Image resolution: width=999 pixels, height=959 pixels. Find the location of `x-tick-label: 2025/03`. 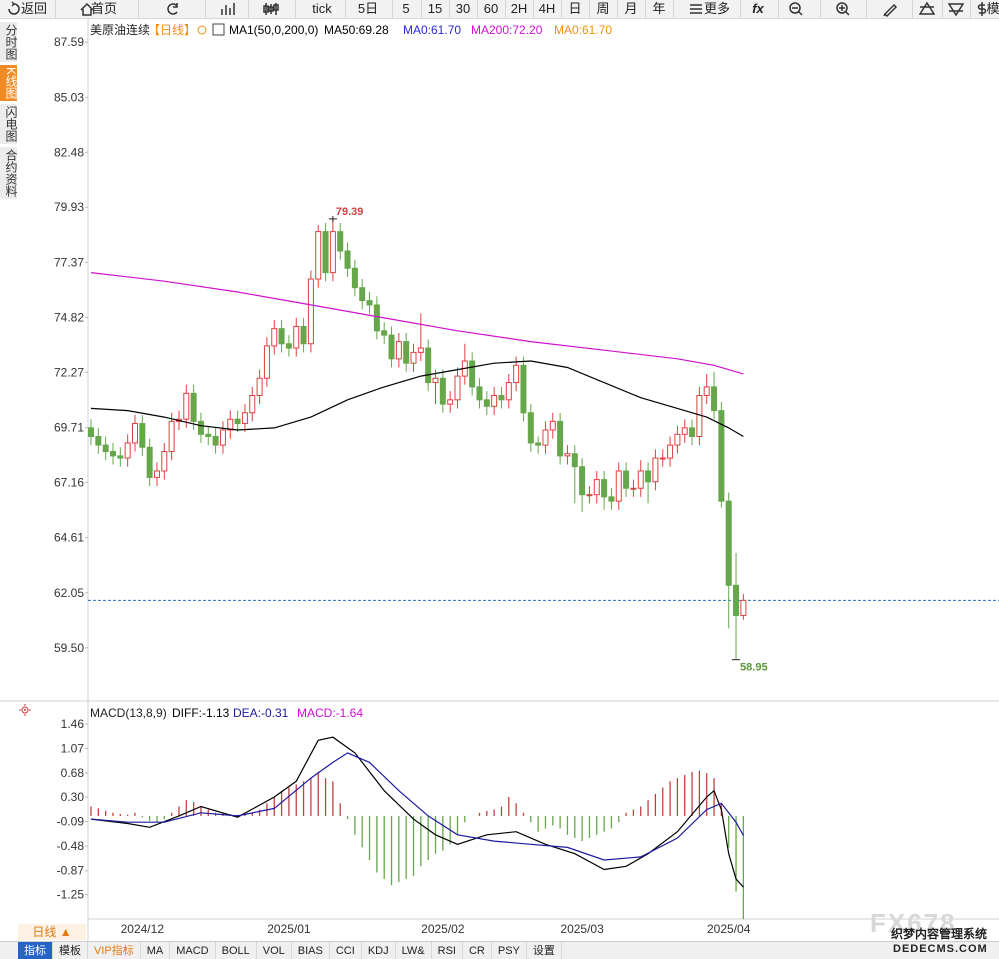

x-tick-label: 2025/03 is located at coordinates (582, 929).